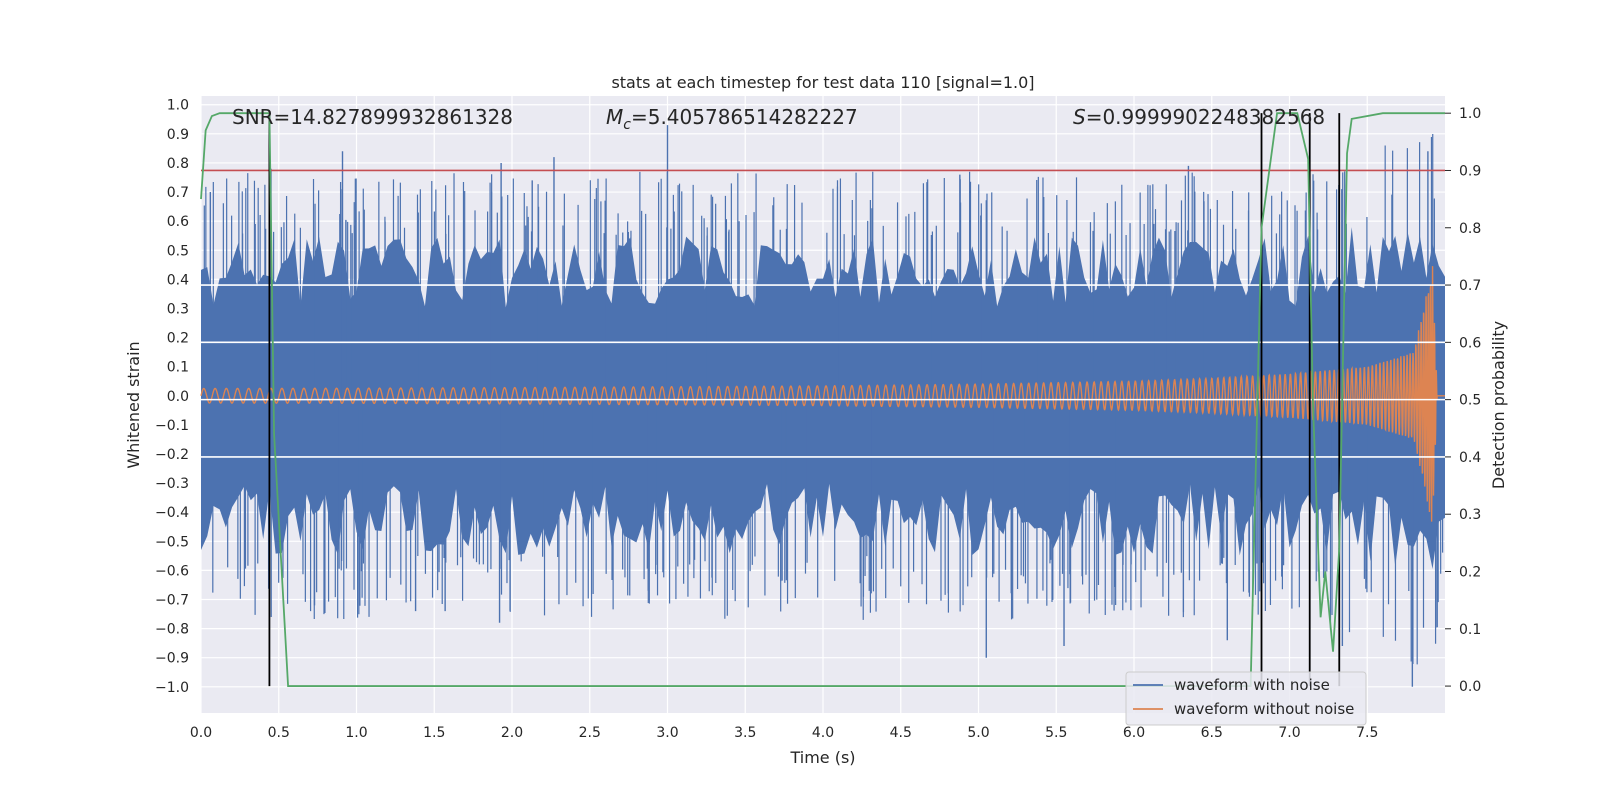 The width and height of the screenshot is (1600, 800). Describe the element at coordinates (1056, 733) in the screenshot. I see `x-tick-label: 5.5` at that location.